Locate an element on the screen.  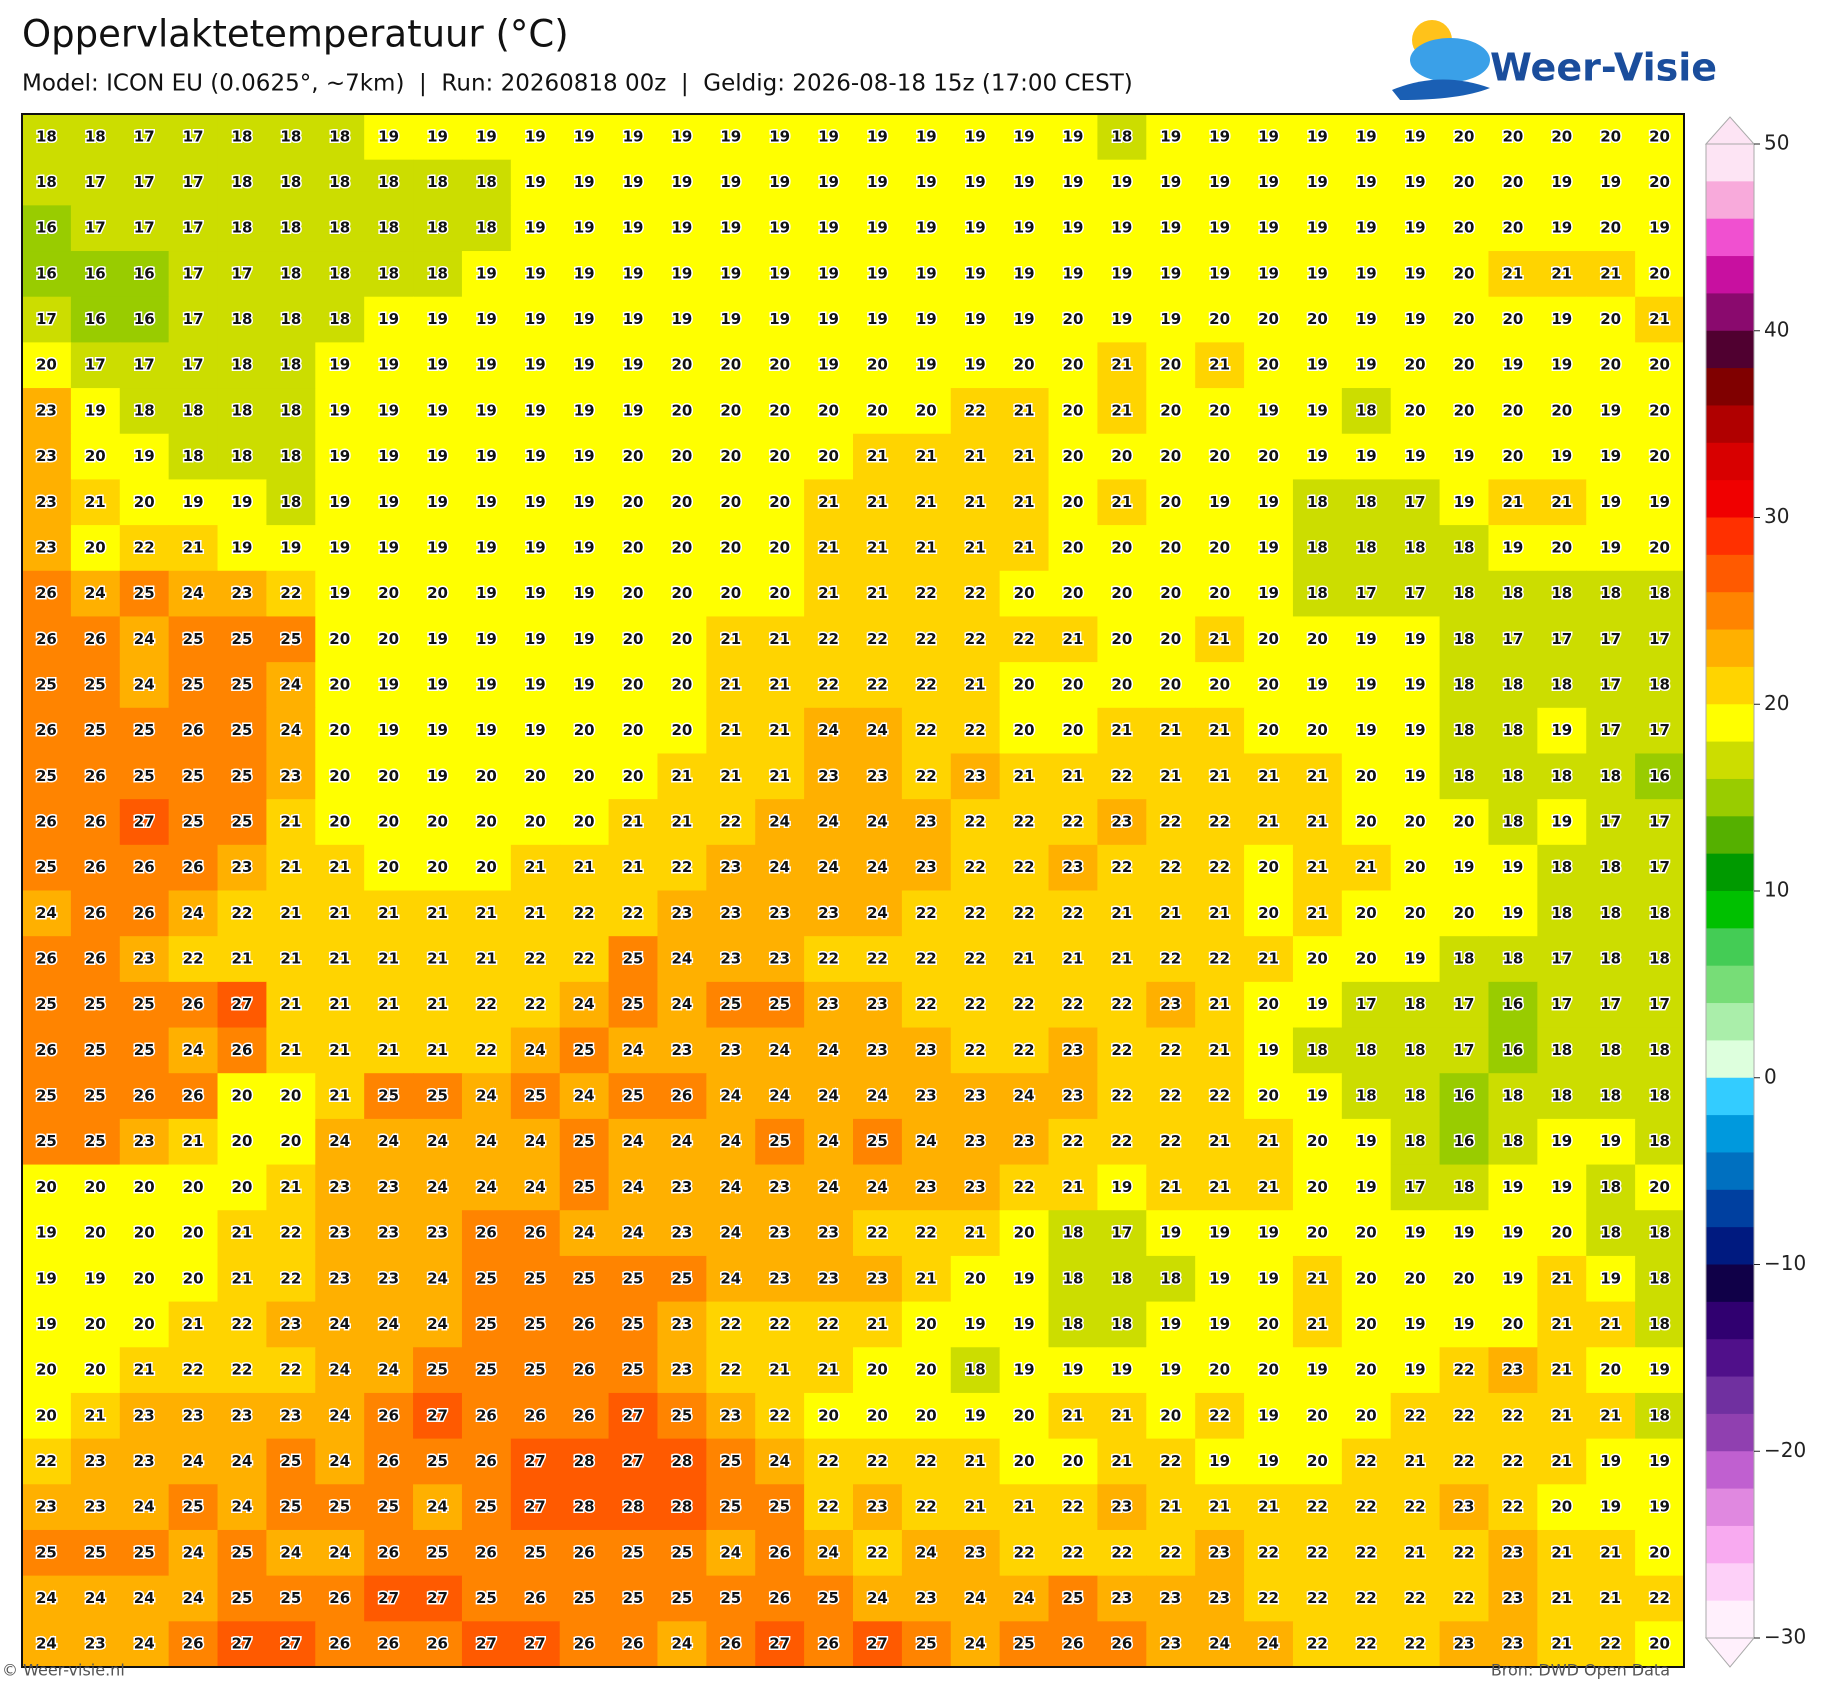
temp-label: 25 is located at coordinates (730, 1004).